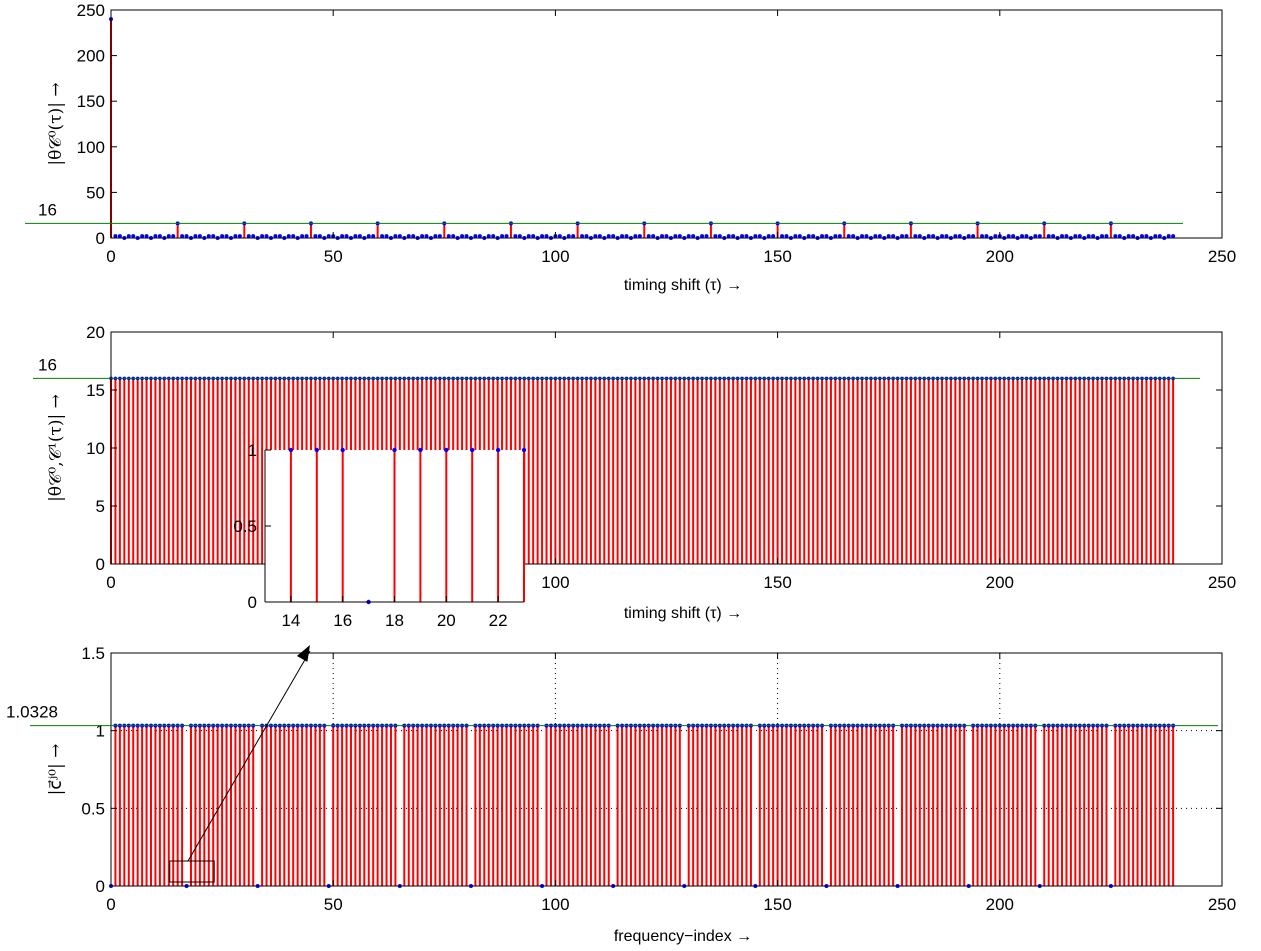  I want to click on reference-label: 1.0328, so click(32, 712).